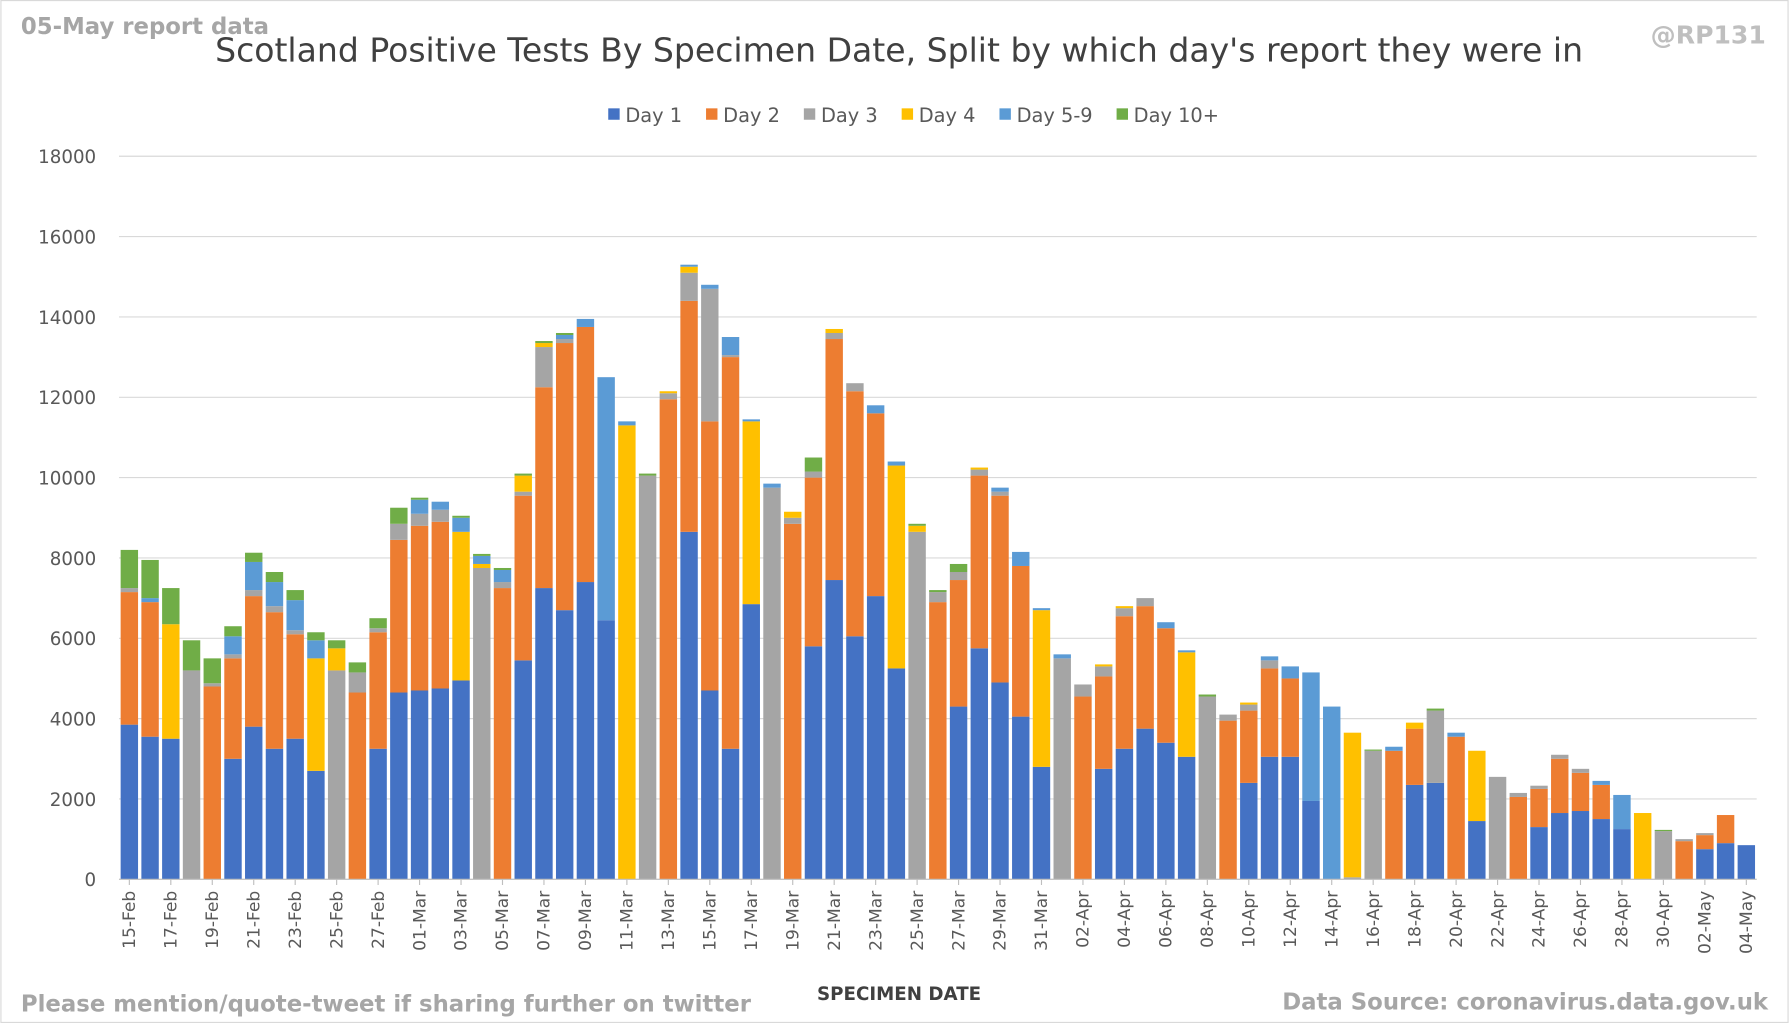  What do you see at coordinates (67, 157) in the screenshot?
I see `y-tick-label: 18000` at bounding box center [67, 157].